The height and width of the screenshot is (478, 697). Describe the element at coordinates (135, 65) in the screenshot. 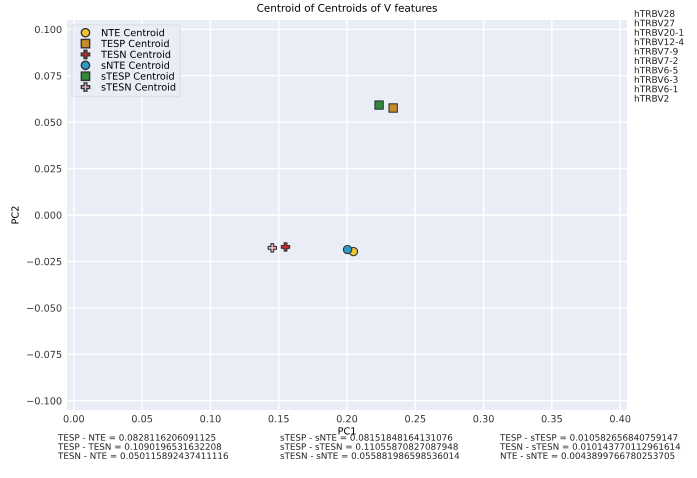

I see `legend-label: sNTE Centroid` at that location.